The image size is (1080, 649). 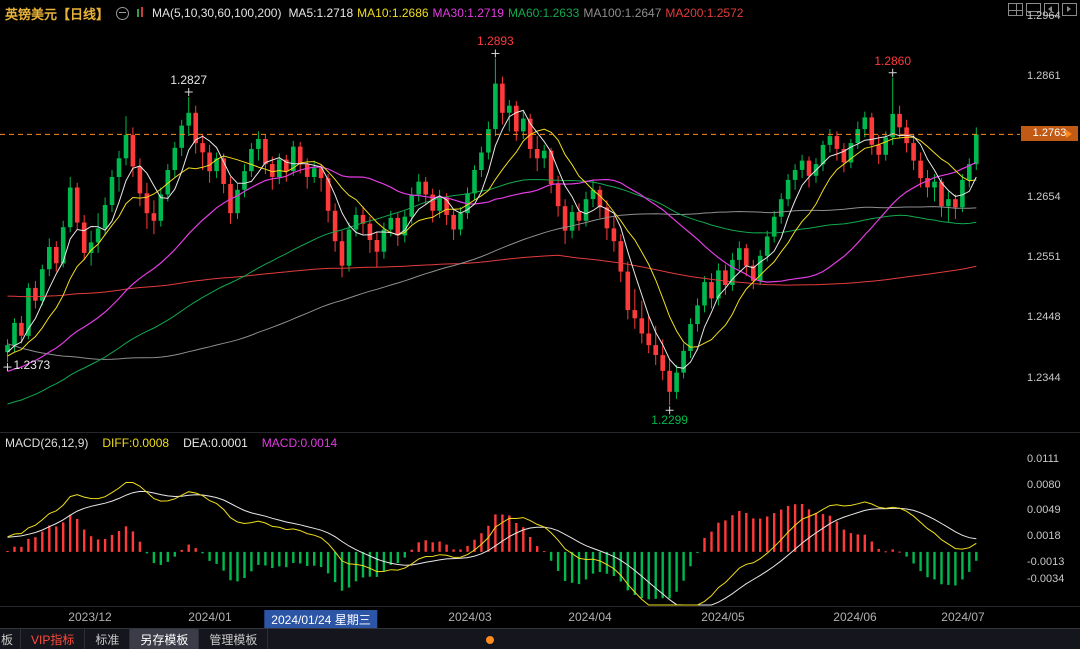 What do you see at coordinates (234, 639) in the screenshot?
I see `template-tab: 管理模板` at bounding box center [234, 639].